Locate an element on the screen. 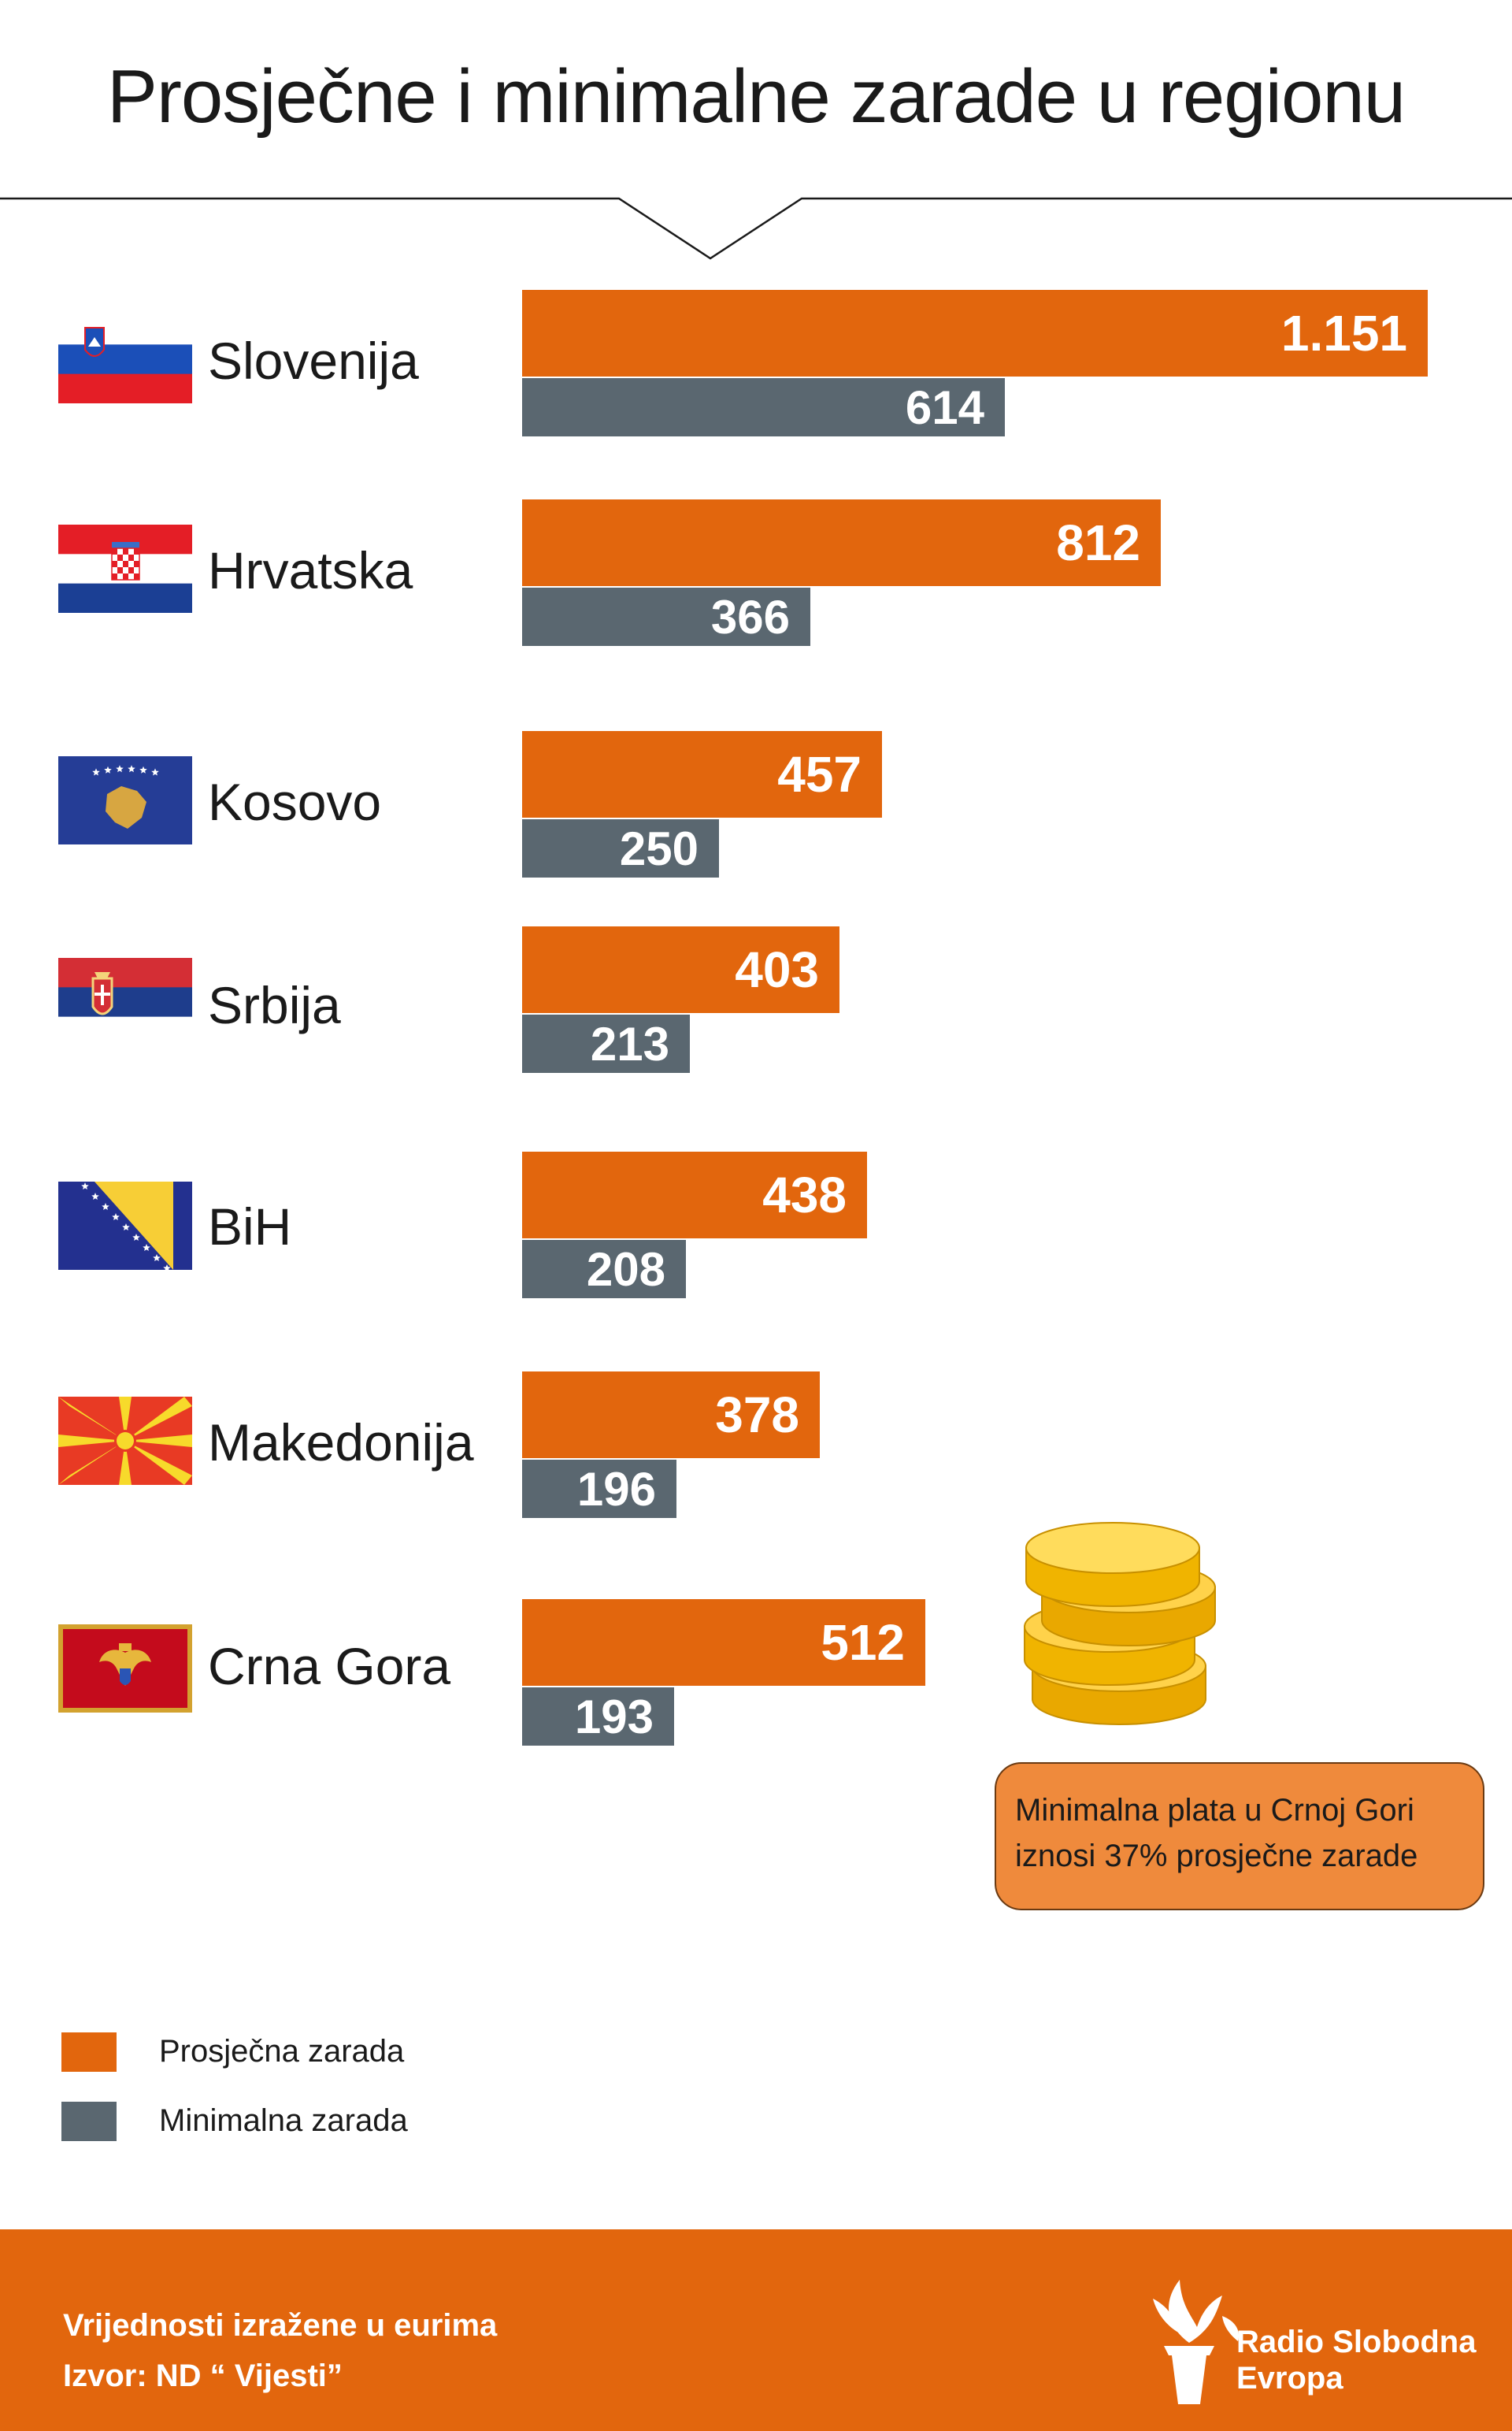 The height and width of the screenshot is (2431, 1512). serbia-flag-icon is located at coordinates (125, 1002).